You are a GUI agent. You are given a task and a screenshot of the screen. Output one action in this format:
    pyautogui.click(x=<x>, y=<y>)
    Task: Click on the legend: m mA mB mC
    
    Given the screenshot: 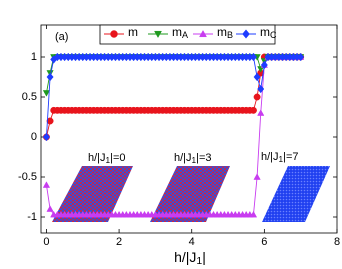 What is the action you would take?
    pyautogui.click(x=188, y=34)
    